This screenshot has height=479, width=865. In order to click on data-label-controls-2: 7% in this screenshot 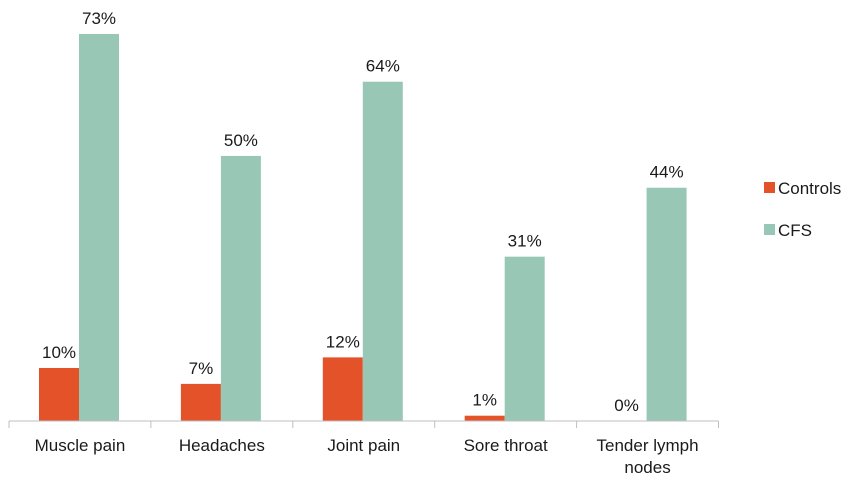, I will do `click(201, 368)`.